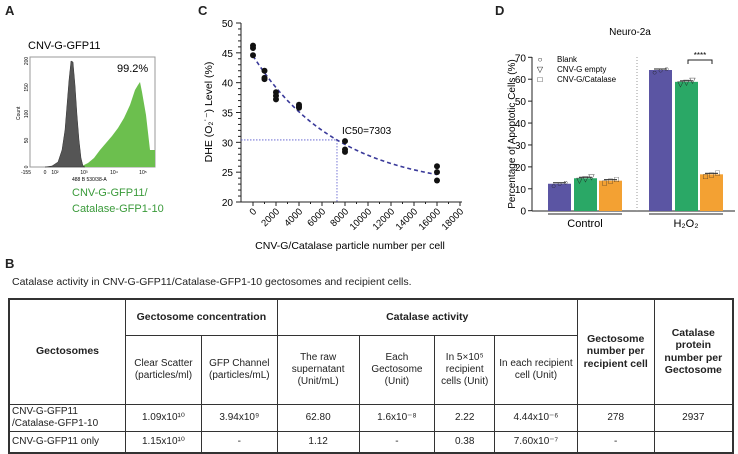 The width and height of the screenshot is (738, 454). Describe the element at coordinates (465, 442) in the screenshot. I see `table-cell: 0.38` at that location.